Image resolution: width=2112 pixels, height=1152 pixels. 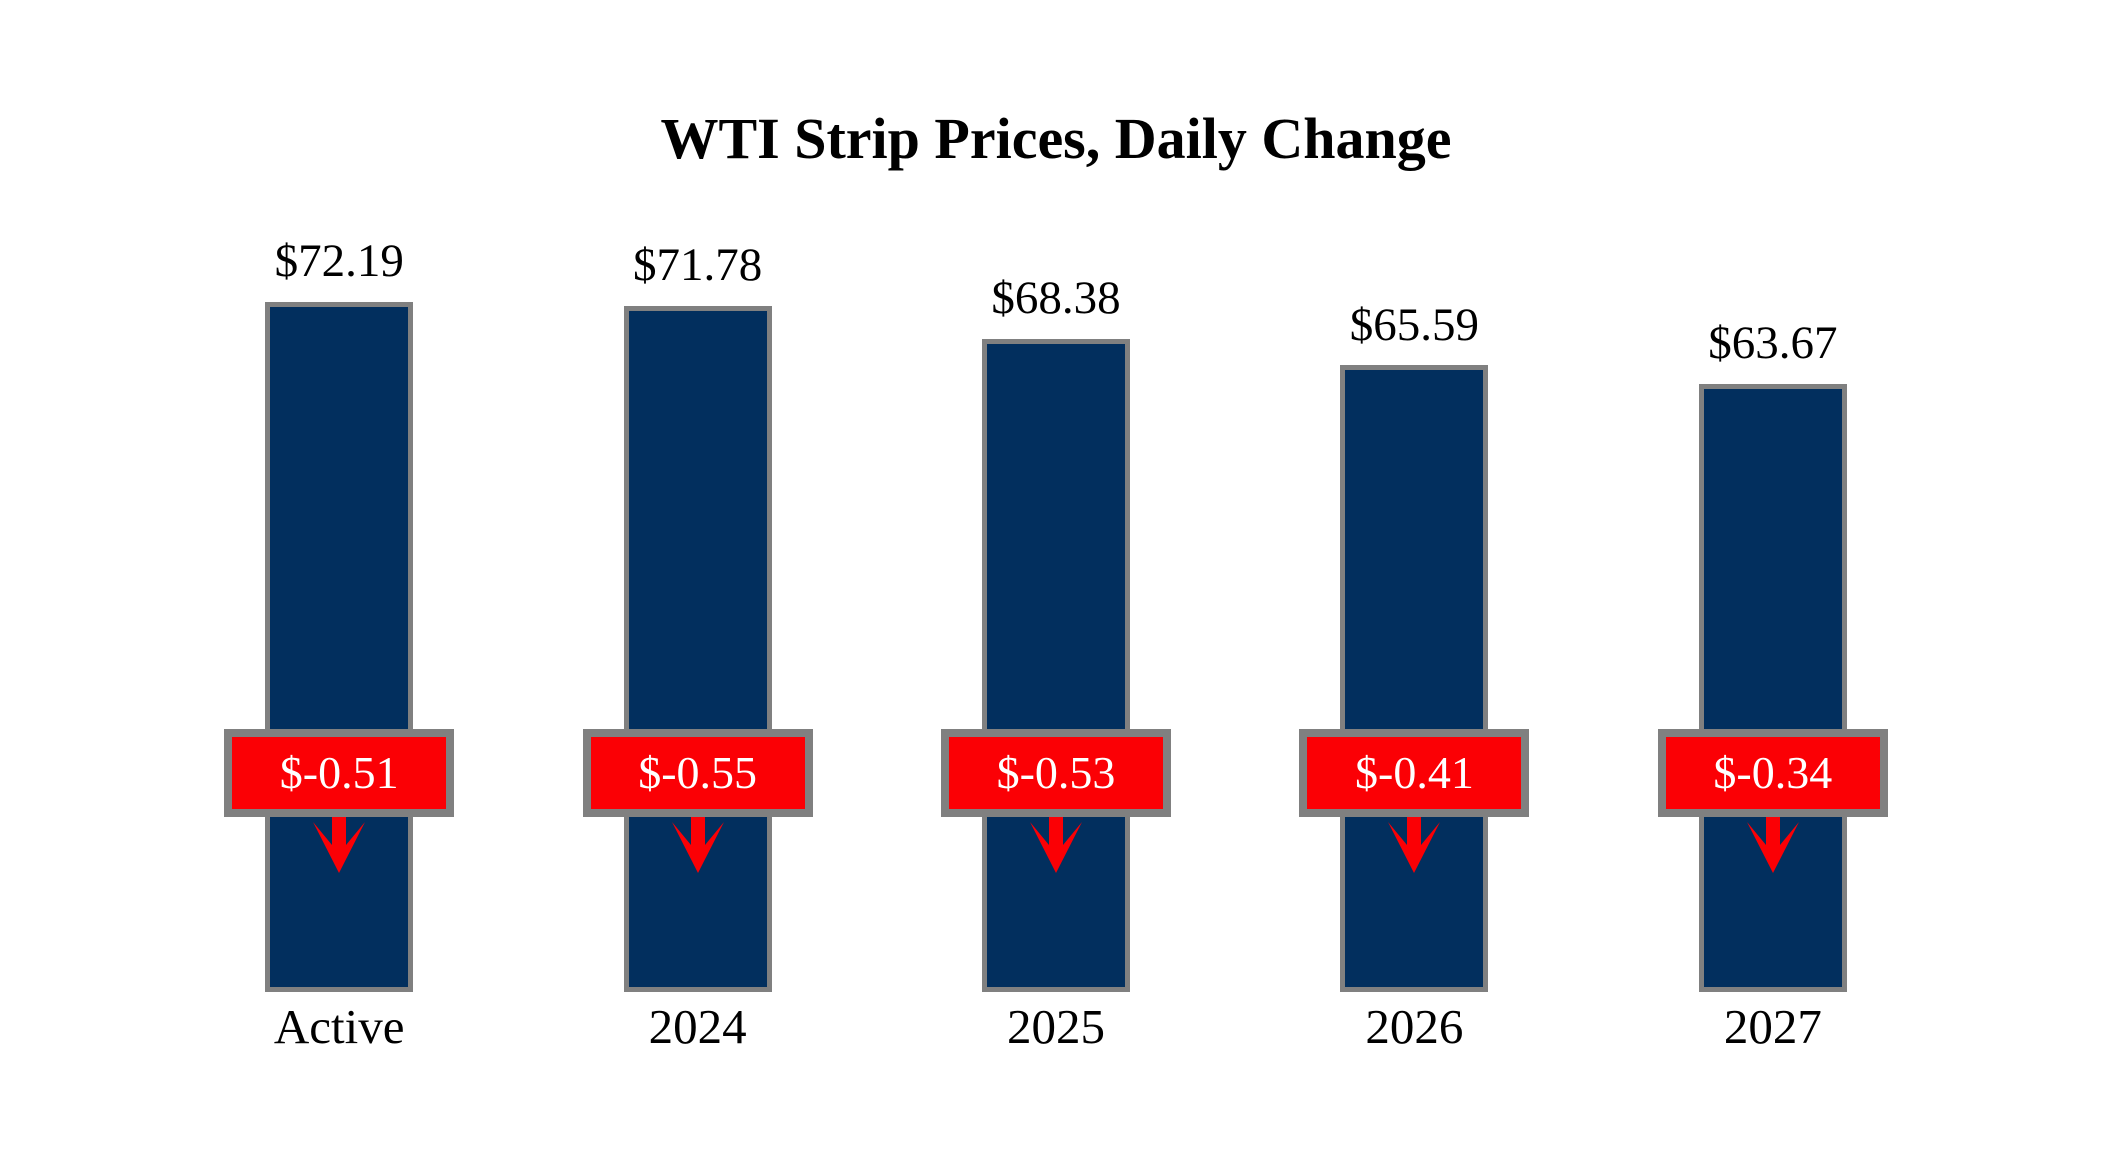 I want to click on daily-change-badge: $-0.34, so click(x=1772, y=773).